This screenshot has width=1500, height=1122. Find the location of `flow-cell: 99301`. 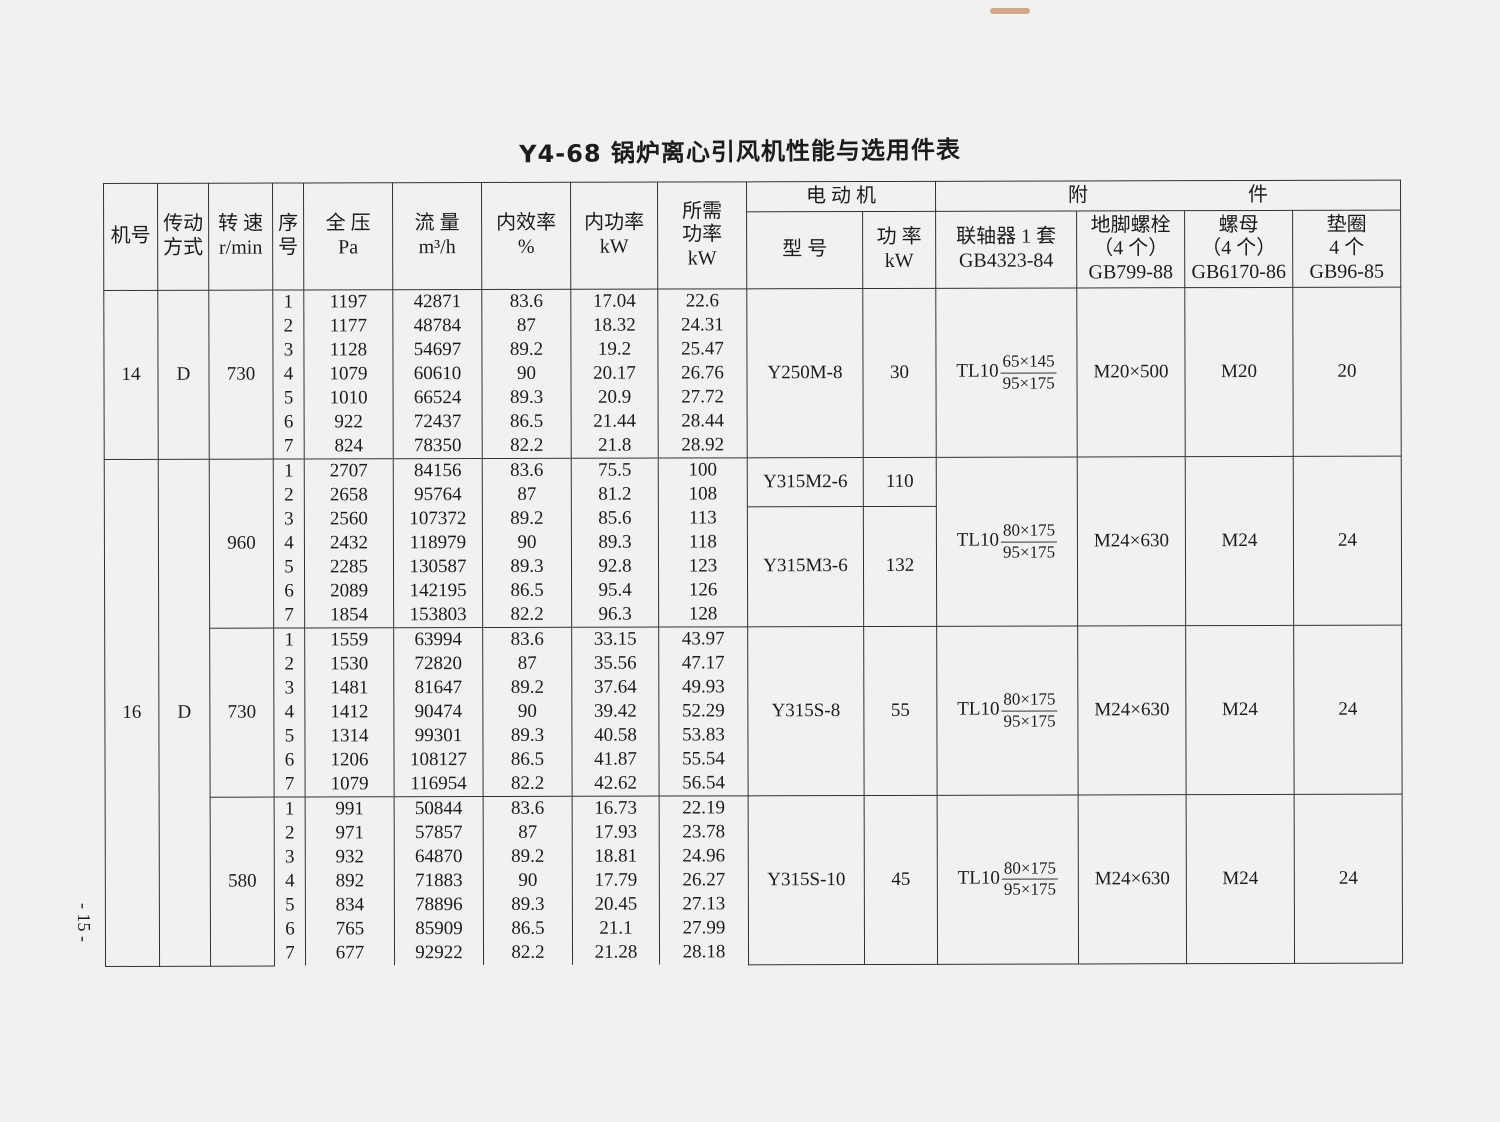

flow-cell: 99301 is located at coordinates (438, 736).